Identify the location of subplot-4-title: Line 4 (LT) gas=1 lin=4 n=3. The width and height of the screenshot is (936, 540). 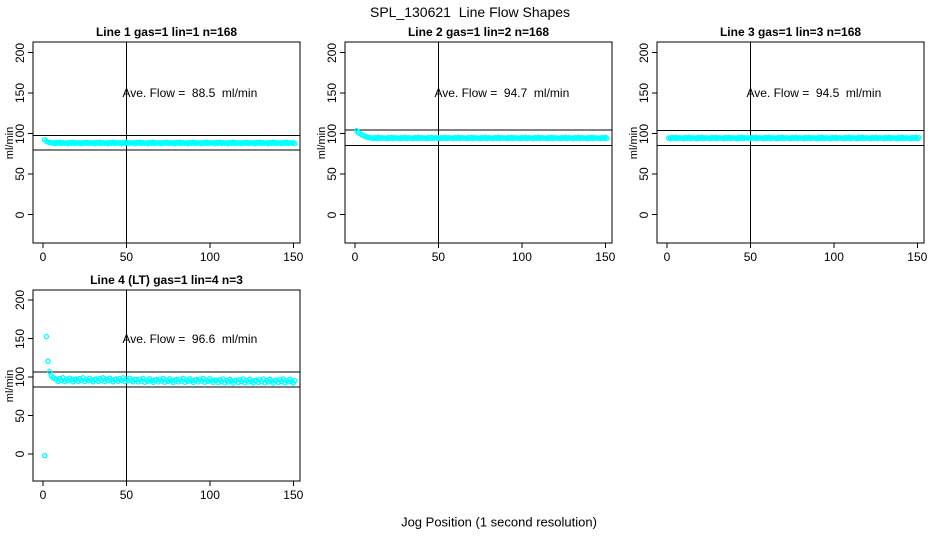
(166, 280).